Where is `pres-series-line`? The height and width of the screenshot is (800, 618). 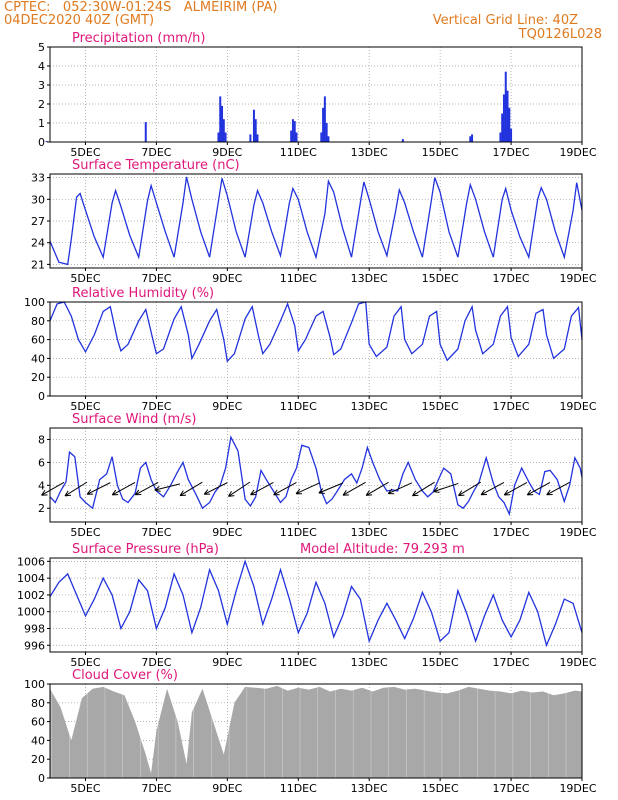 pres-series-line is located at coordinates (316, 603).